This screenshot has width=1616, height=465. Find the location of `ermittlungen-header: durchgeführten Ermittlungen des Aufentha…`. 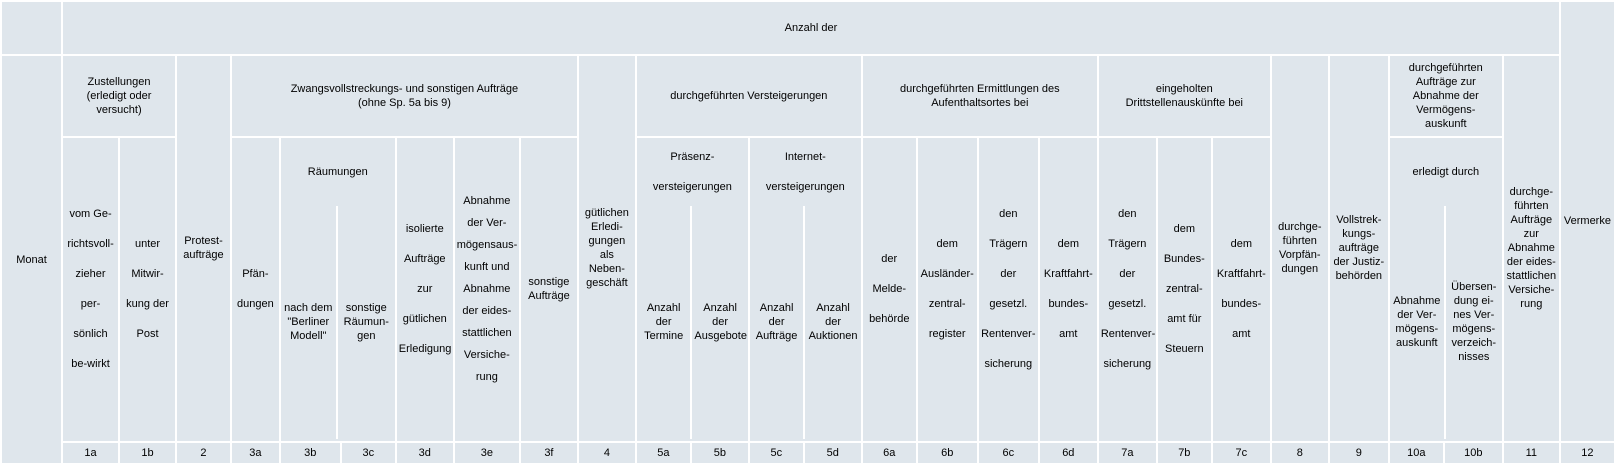

ermittlungen-header: durchgeführten Ermittlungen des Aufentha… is located at coordinates (979, 96).